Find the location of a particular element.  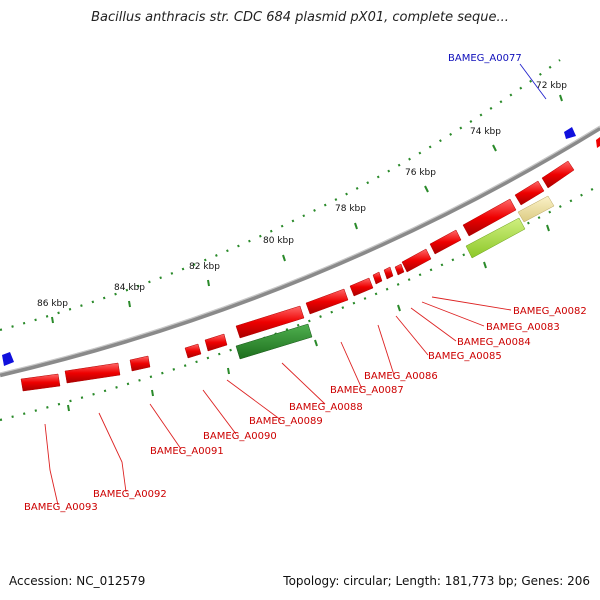

gene-label: BAMEG_A0085 is located at coordinates (465, 356).